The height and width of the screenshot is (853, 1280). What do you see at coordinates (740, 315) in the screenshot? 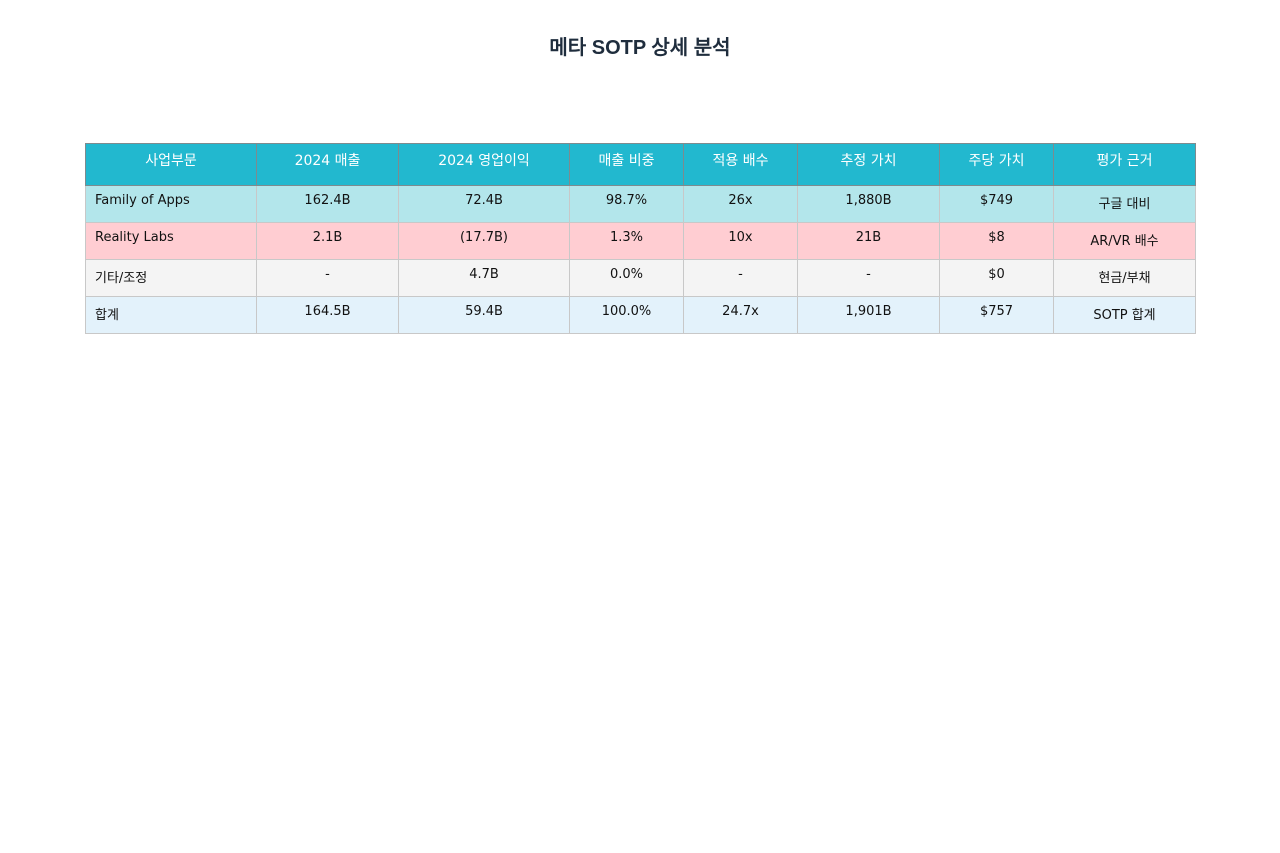
I see `cell-multiple: 24.7x` at bounding box center [740, 315].